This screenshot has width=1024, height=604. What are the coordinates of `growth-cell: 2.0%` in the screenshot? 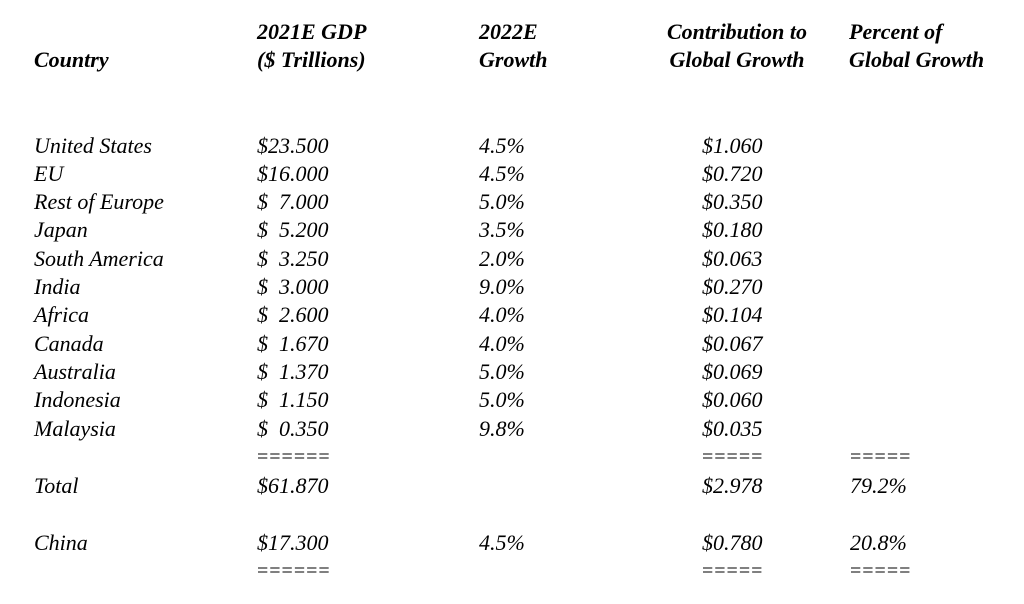 It's located at (502, 258).